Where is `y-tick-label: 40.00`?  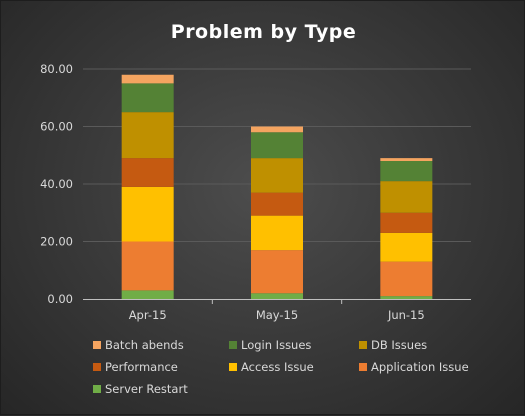
y-tick-label: 40.00 is located at coordinates (56, 184).